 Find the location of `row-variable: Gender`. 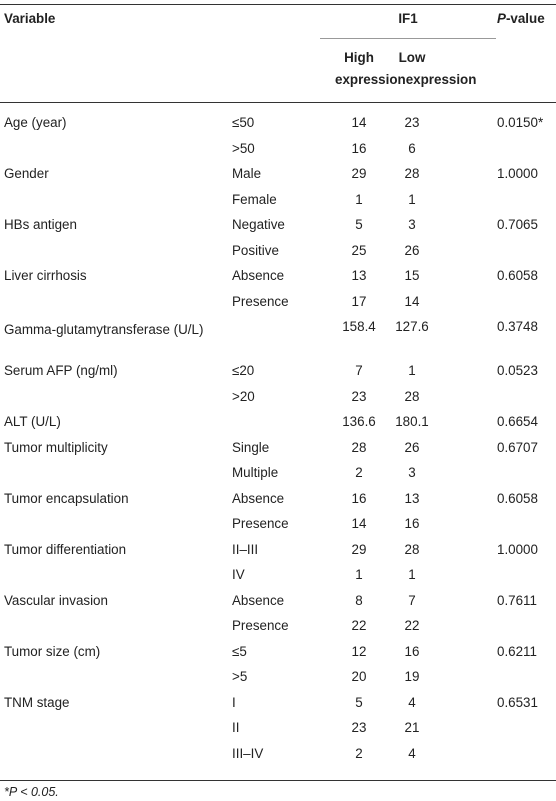

row-variable: Gender is located at coordinates (26, 173).